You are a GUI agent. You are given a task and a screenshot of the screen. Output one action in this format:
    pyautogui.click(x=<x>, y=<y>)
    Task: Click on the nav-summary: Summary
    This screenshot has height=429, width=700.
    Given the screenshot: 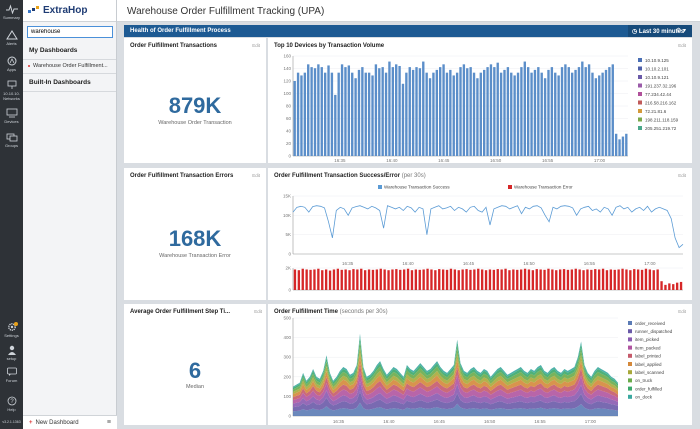 What is the action you would take?
    pyautogui.click(x=11, y=12)
    